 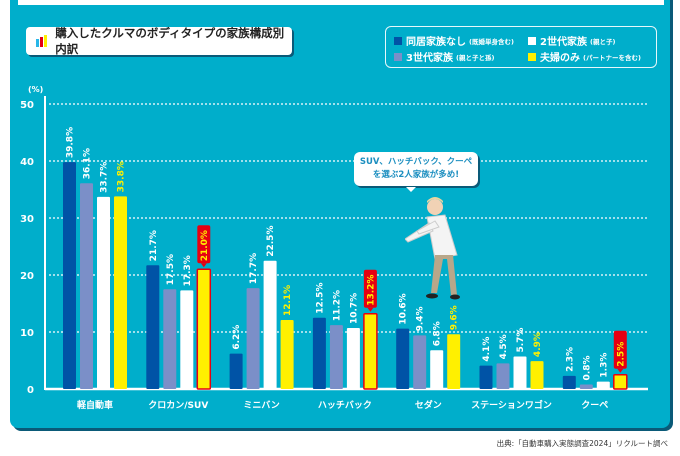 What do you see at coordinates (538, 344) in the screenshot?
I see `data-label: 4.9%` at bounding box center [538, 344].